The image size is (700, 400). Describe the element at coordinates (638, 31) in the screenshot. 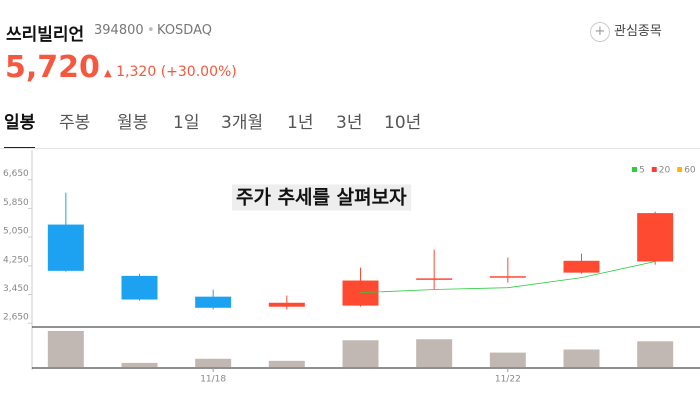

I see `watch-label: 관심종목` at that location.